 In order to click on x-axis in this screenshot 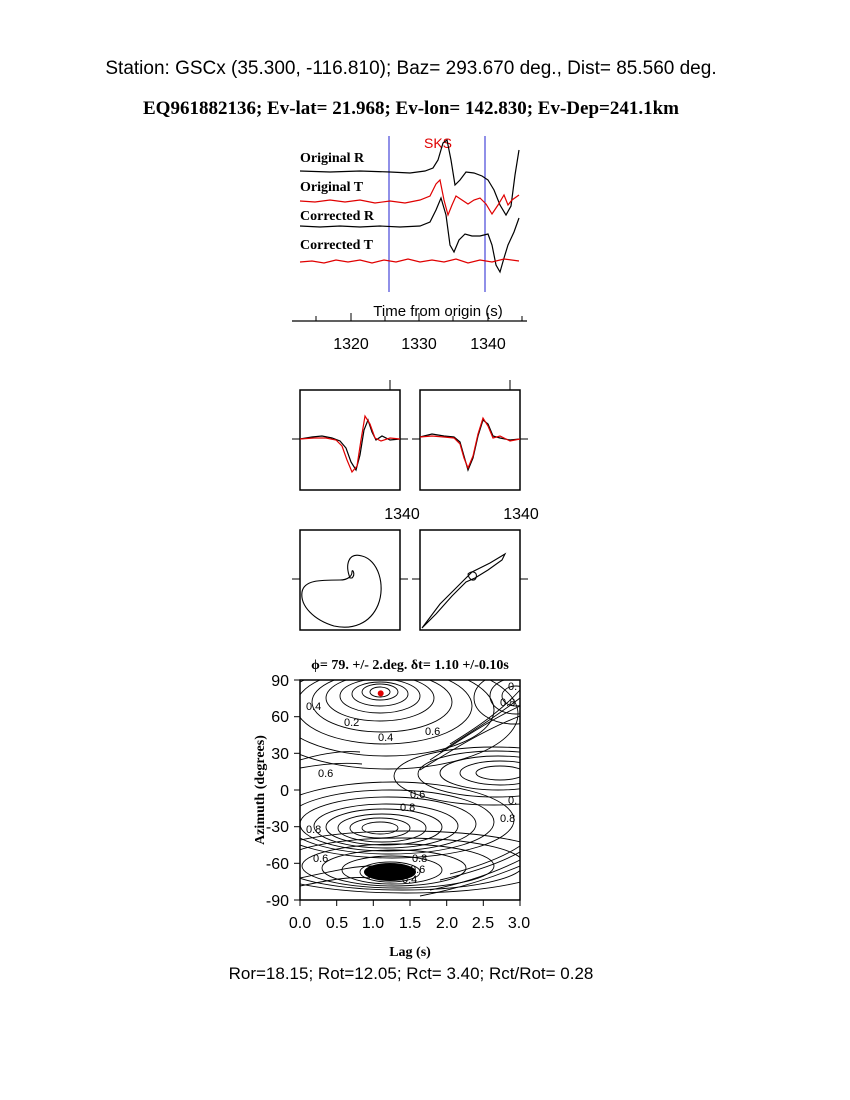, I will do `click(410, 903)`.